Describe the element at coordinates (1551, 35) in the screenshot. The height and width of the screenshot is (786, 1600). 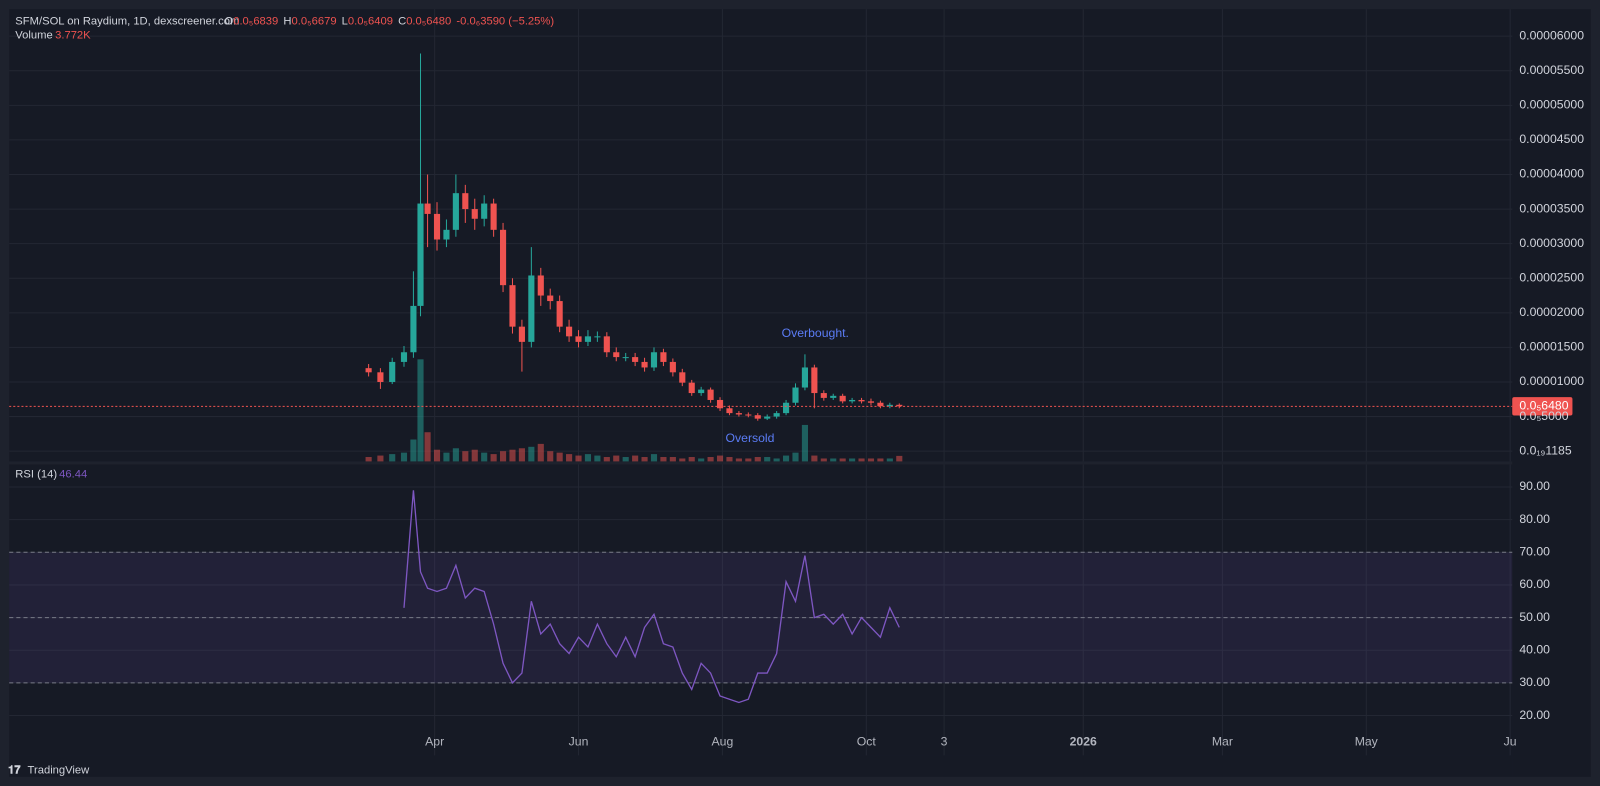
I see `y-tick-label: 0.00006000` at that location.